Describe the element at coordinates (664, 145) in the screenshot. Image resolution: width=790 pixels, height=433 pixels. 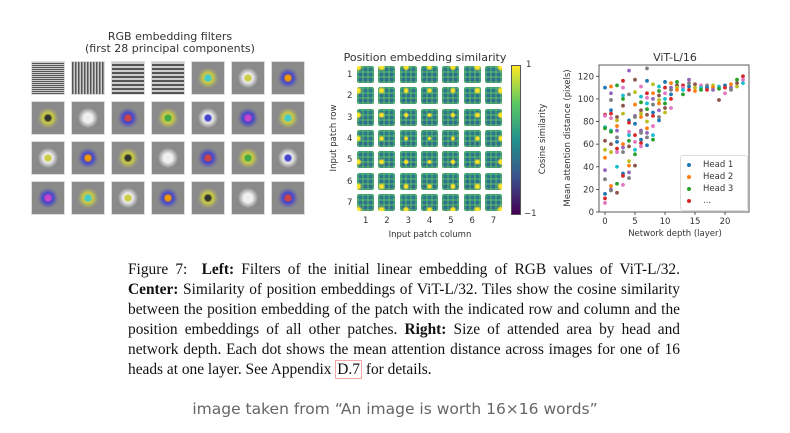
I see `attention-distance-scatter: 0 20 40 60 80 100 120 0 5 10 15 20` at that location.